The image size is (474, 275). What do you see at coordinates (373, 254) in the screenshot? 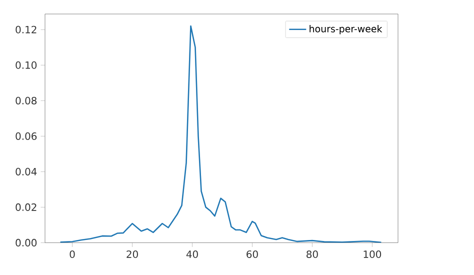
I see `x-tick-label: 100` at bounding box center [373, 254].